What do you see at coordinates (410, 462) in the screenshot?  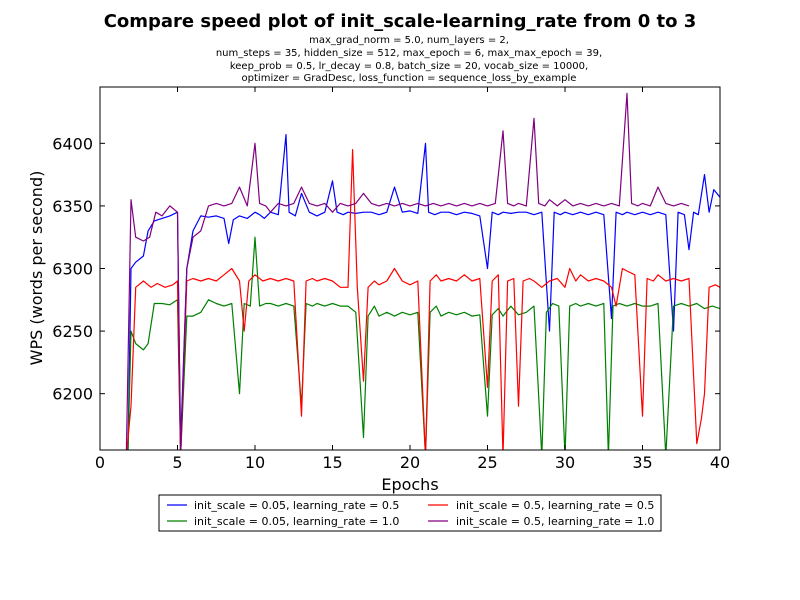 I see `x-tick-label: 20` at bounding box center [410, 462].